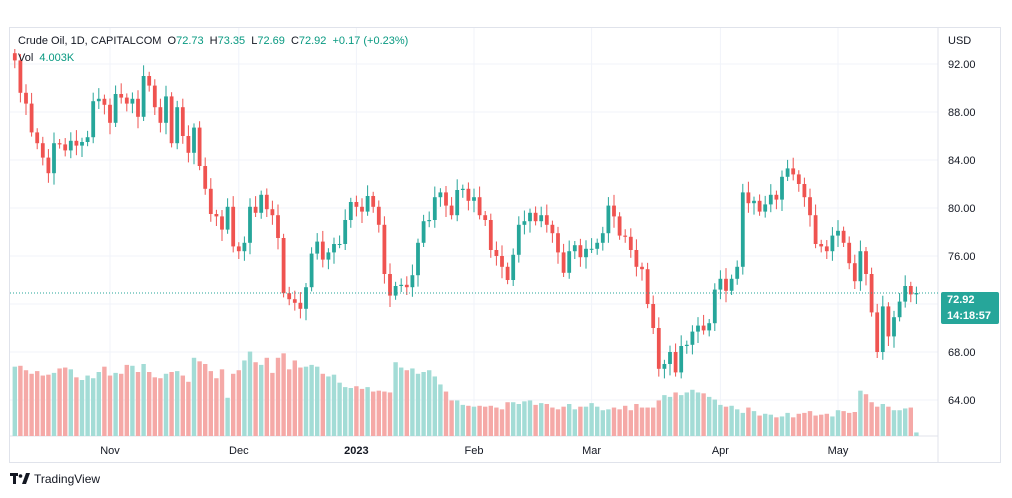  What do you see at coordinates (838, 451) in the screenshot?
I see `time-tick-label: May` at bounding box center [838, 451].